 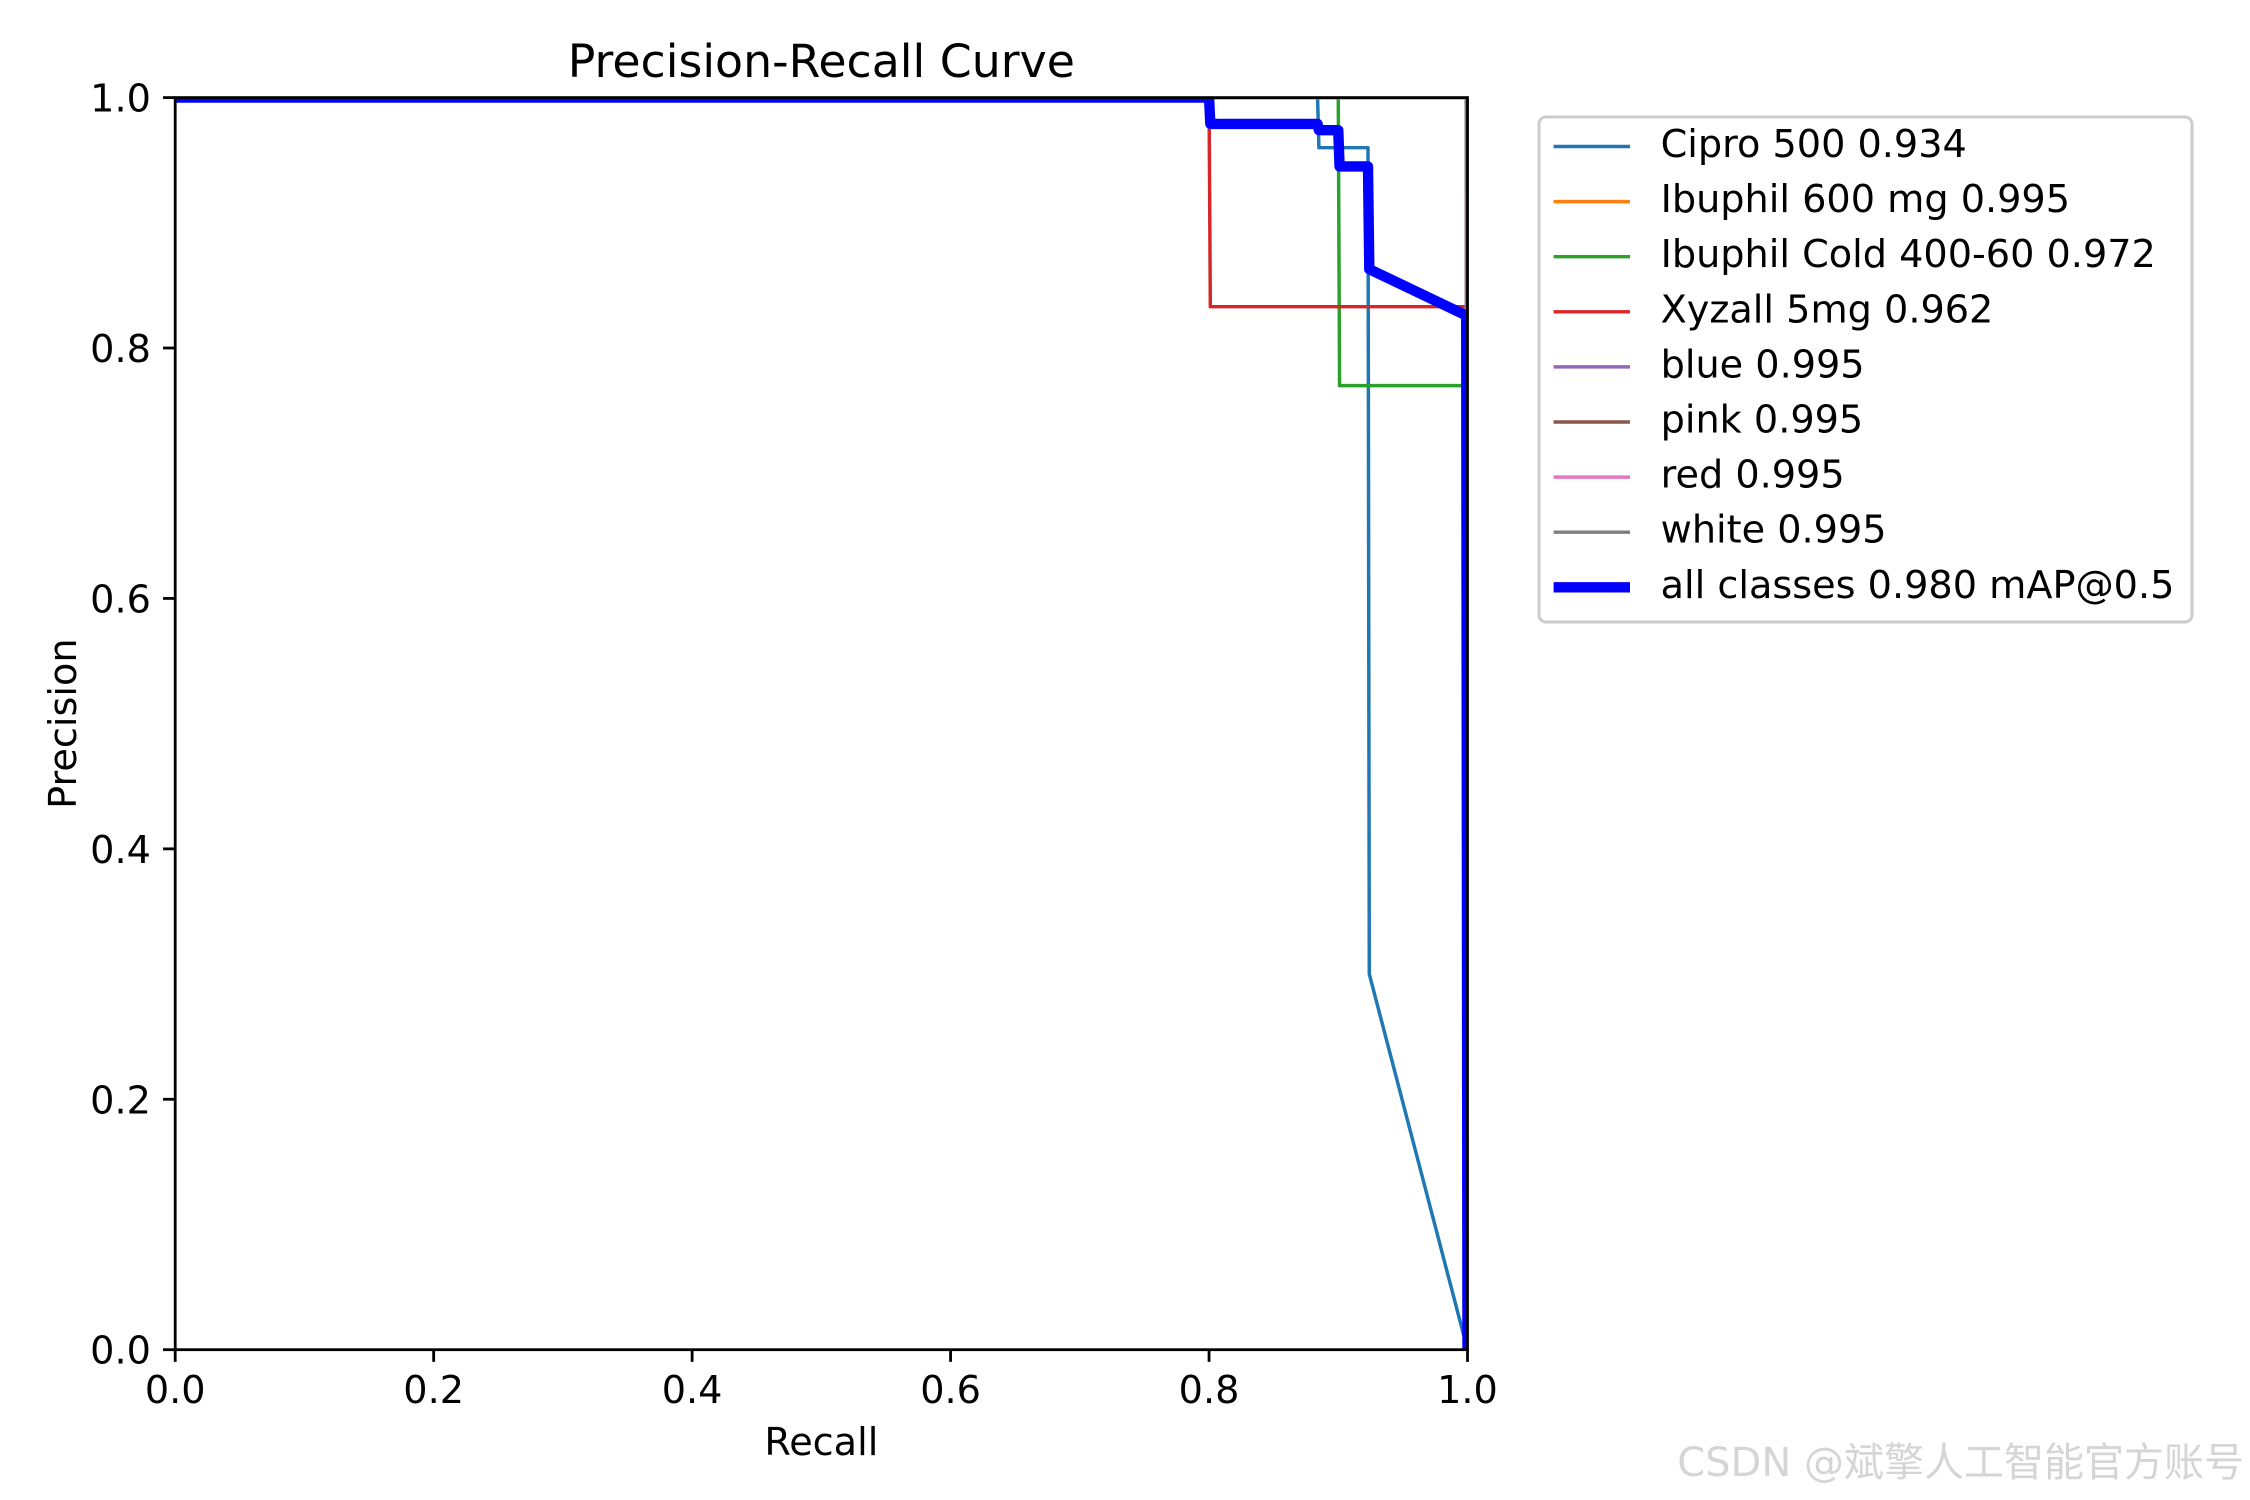 I want to click on legend-label: Ibuphil Cold 400-60 0.972, so click(x=1908, y=255).